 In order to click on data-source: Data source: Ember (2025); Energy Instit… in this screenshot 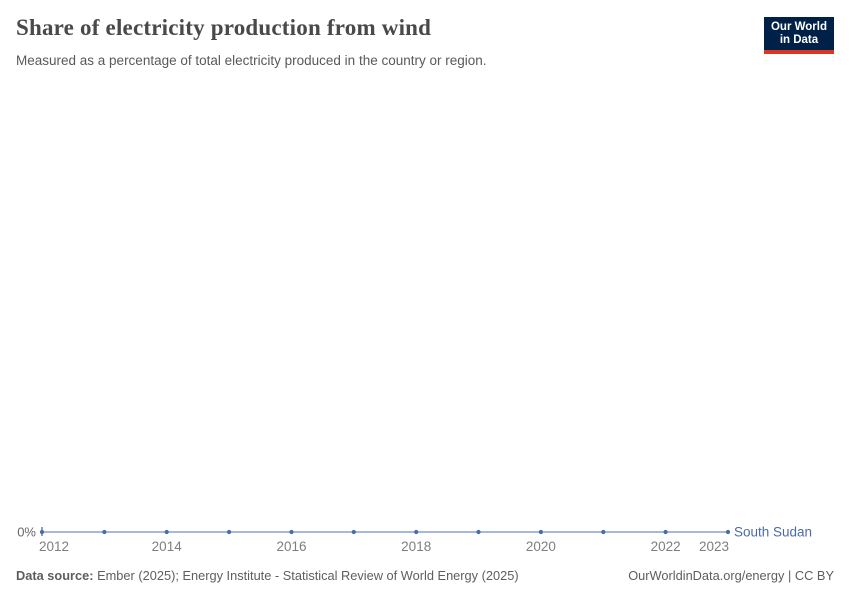, I will do `click(267, 576)`.